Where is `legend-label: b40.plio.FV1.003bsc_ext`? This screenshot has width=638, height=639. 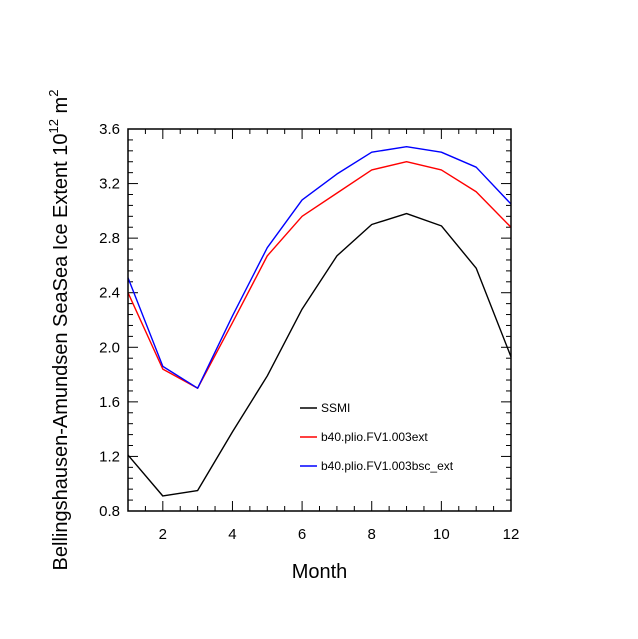
legend-label: b40.plio.FV1.003bsc_ext is located at coordinates (387, 466).